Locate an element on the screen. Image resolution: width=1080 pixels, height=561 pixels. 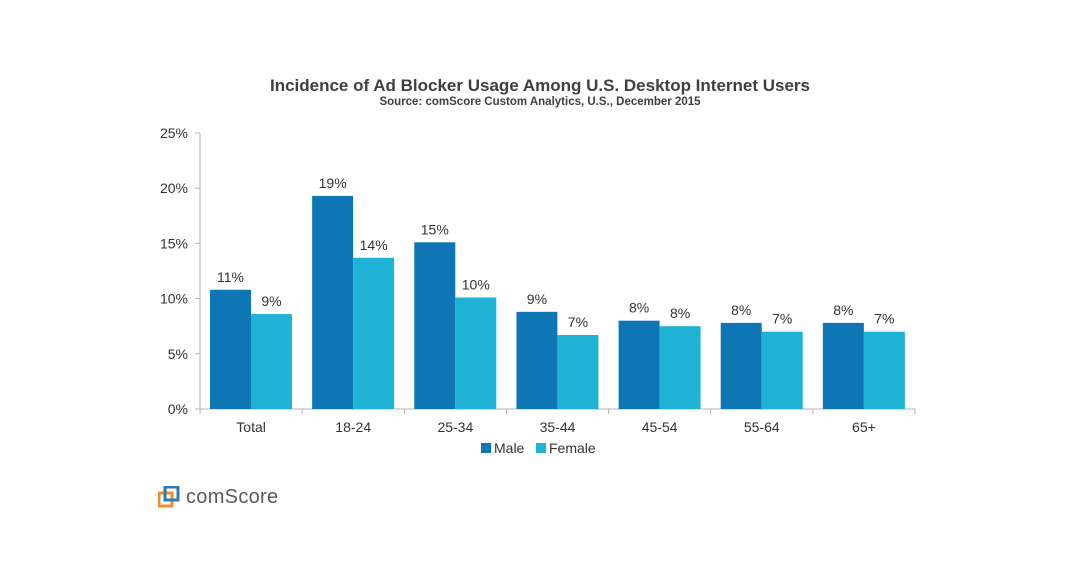
y-tick-label: 10% is located at coordinates (174, 299).